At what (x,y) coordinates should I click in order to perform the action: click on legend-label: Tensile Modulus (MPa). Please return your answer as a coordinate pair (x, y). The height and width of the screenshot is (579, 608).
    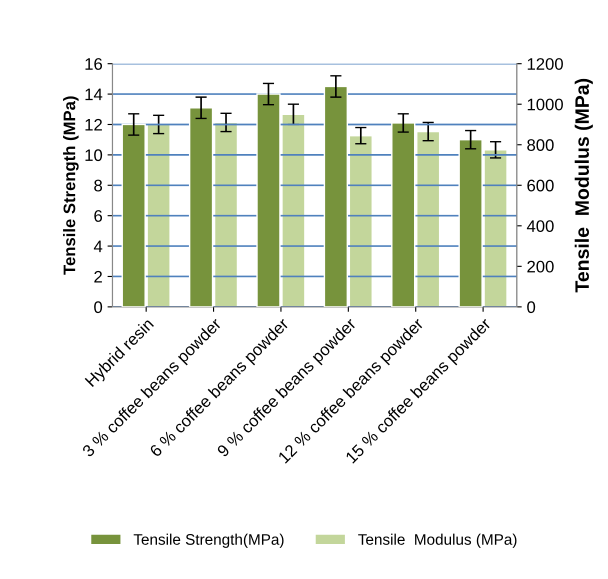
    Looking at the image, I should click on (437, 541).